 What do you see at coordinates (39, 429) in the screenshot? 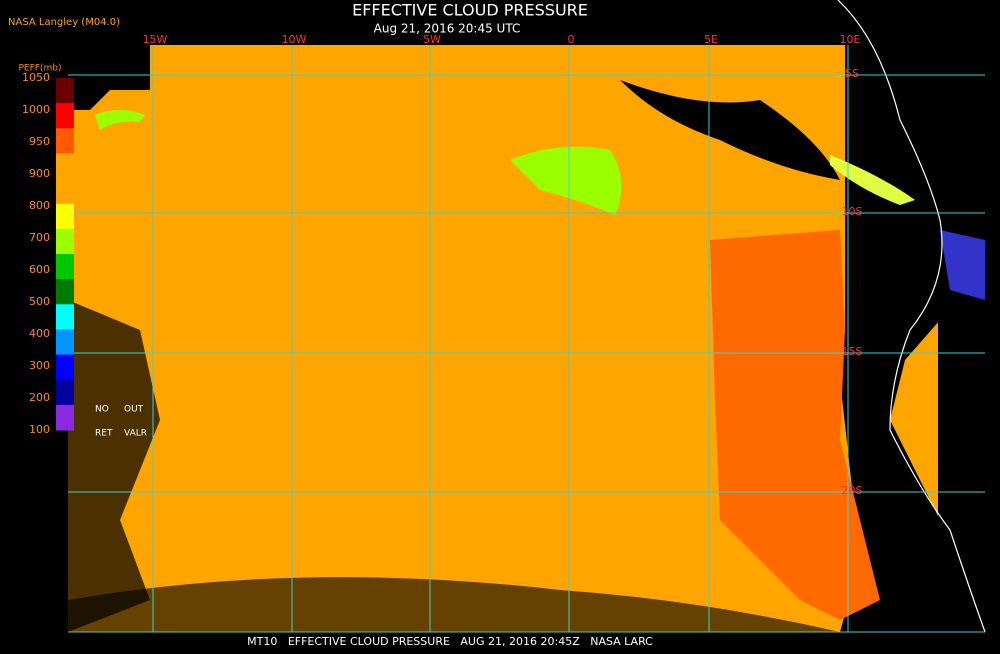
I see `colorbar-label: 100` at bounding box center [39, 429].